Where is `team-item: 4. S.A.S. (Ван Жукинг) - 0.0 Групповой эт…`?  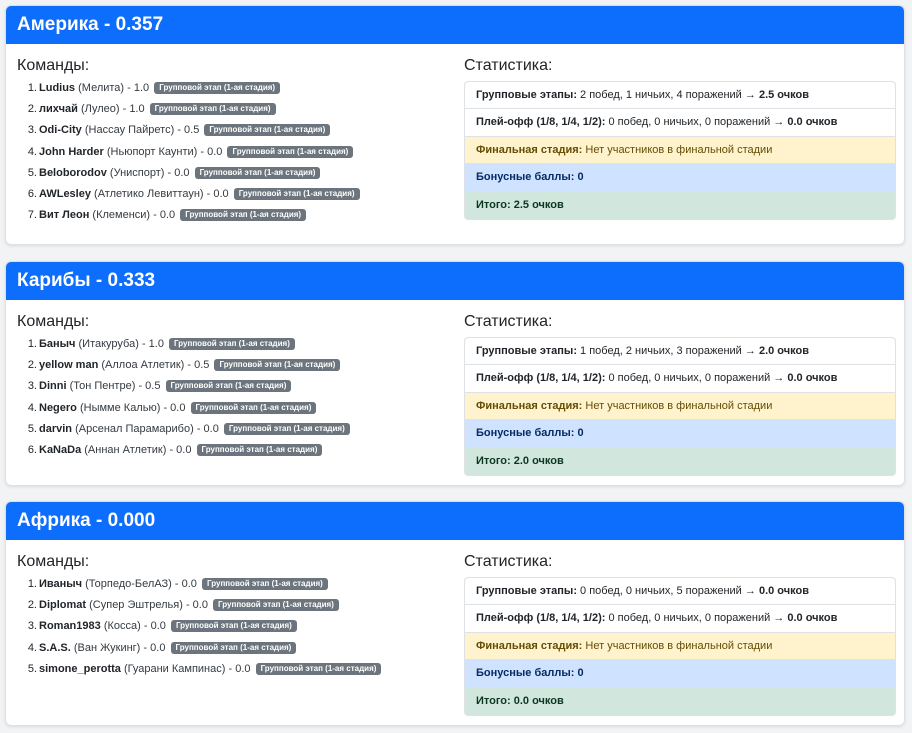
team-item: 4. S.A.S. (Ван Жукинг) - 0.0 Групповой эт… is located at coordinates (232, 648).